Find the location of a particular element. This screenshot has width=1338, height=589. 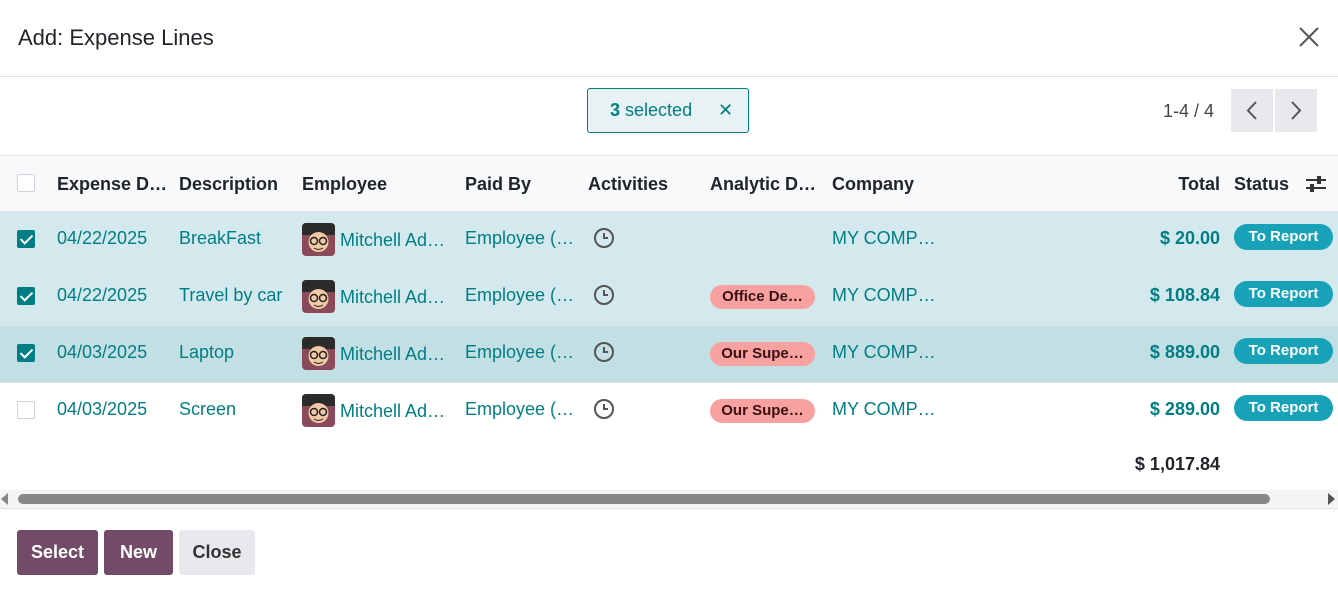

selected-count: 3 is located at coordinates (615, 110).